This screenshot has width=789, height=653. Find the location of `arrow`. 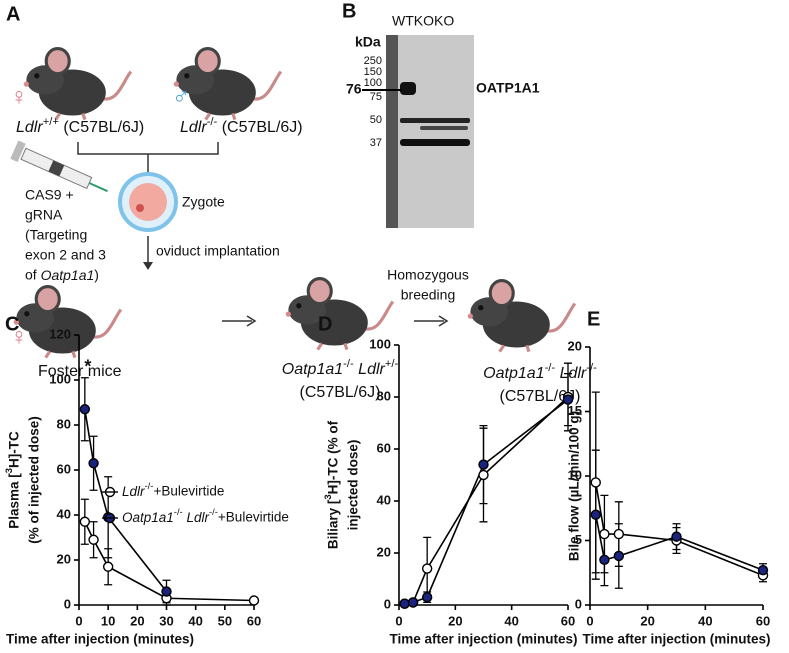

arrow is located at coordinates (239, 321).